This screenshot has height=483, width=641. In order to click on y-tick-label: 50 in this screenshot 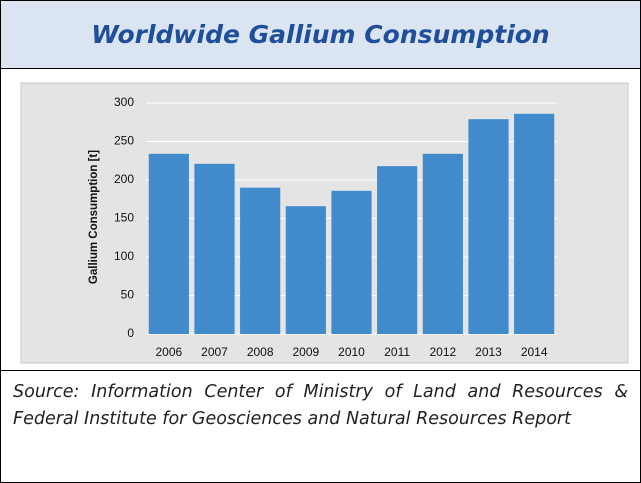, I will do `click(128, 295)`.